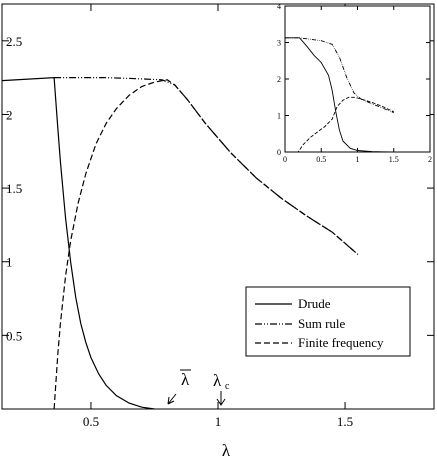 The height and width of the screenshot is (468, 437). What do you see at coordinates (185, 379) in the screenshot?
I see `lambda-bar-annotation: λ` at bounding box center [185, 379].